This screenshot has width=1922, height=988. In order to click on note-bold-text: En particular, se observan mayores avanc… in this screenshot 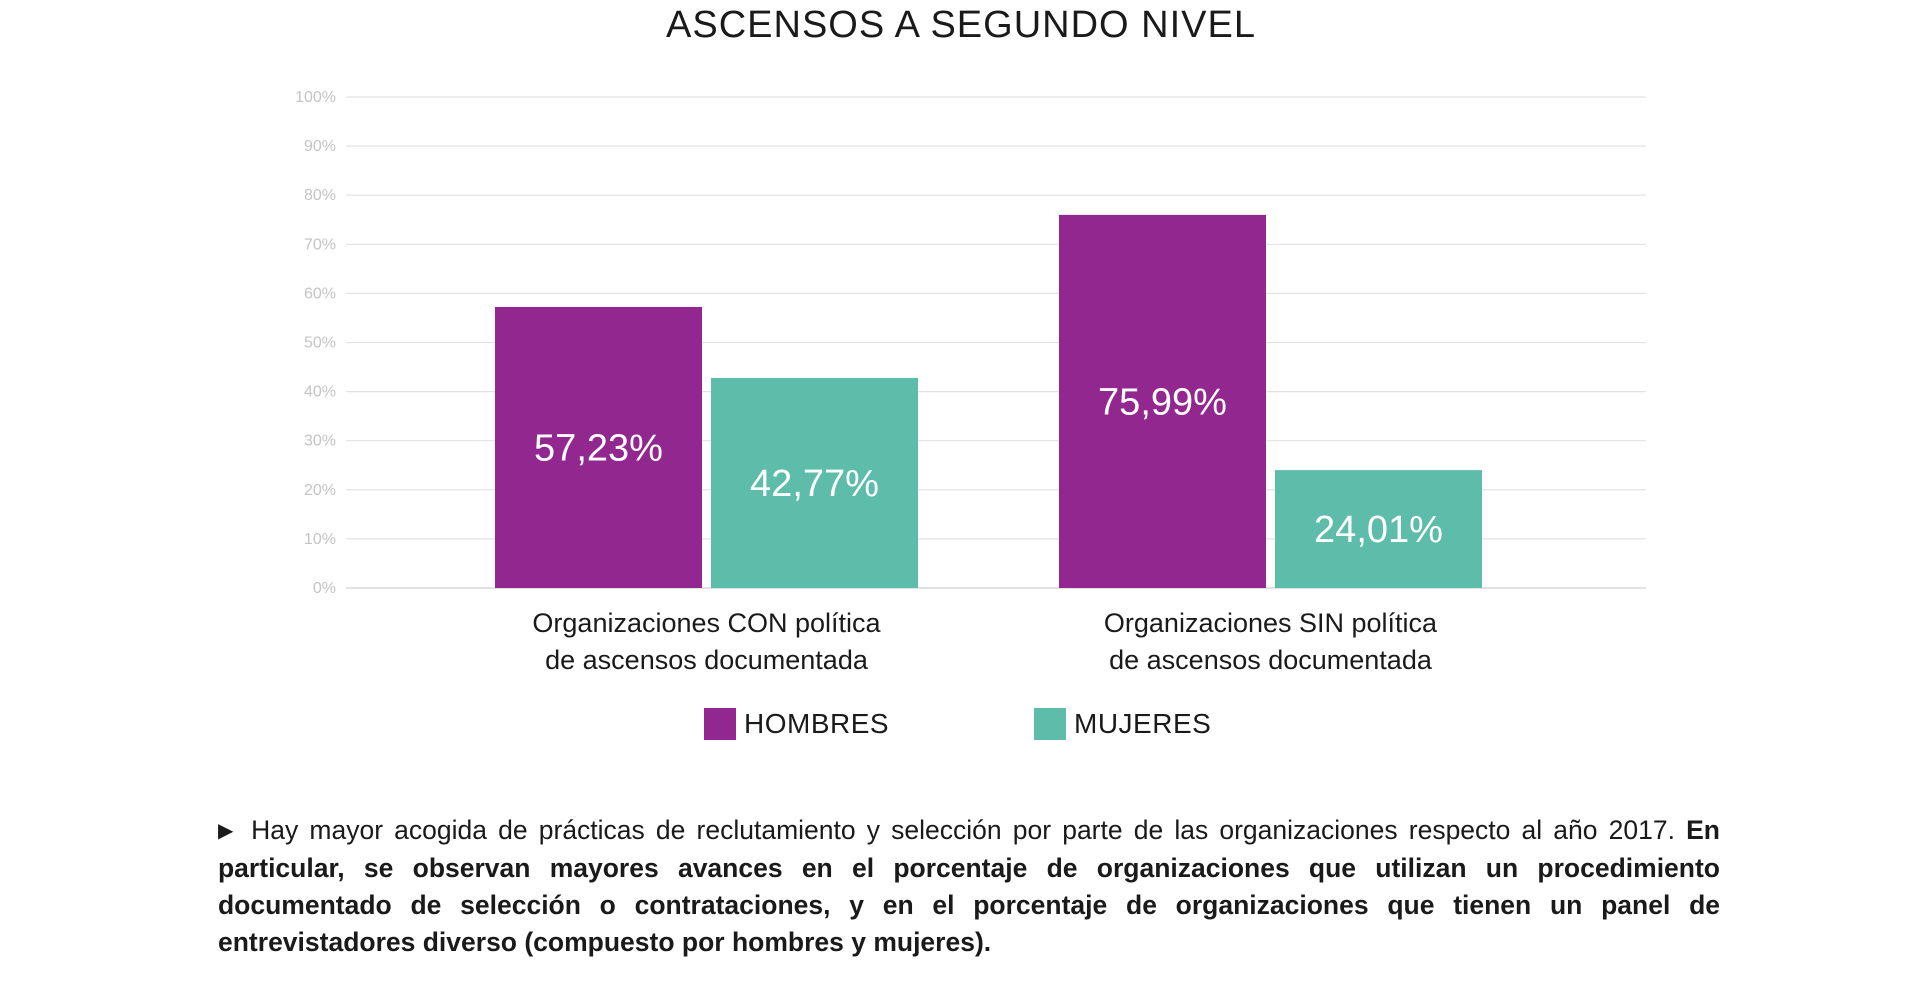, I will do `click(969, 886)`.